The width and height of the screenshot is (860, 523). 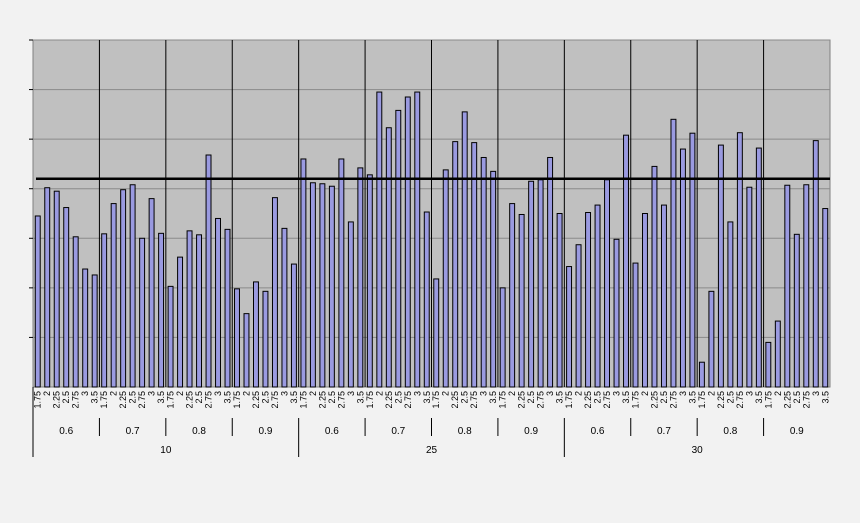 What do you see at coordinates (418, 422) in the screenshot?
I see `level2-labels: 0.6 0.7 0.8 0.9 0.6 0.7 0.8 0.9 0.6 0.7 0.8 0.9` at bounding box center [418, 422].